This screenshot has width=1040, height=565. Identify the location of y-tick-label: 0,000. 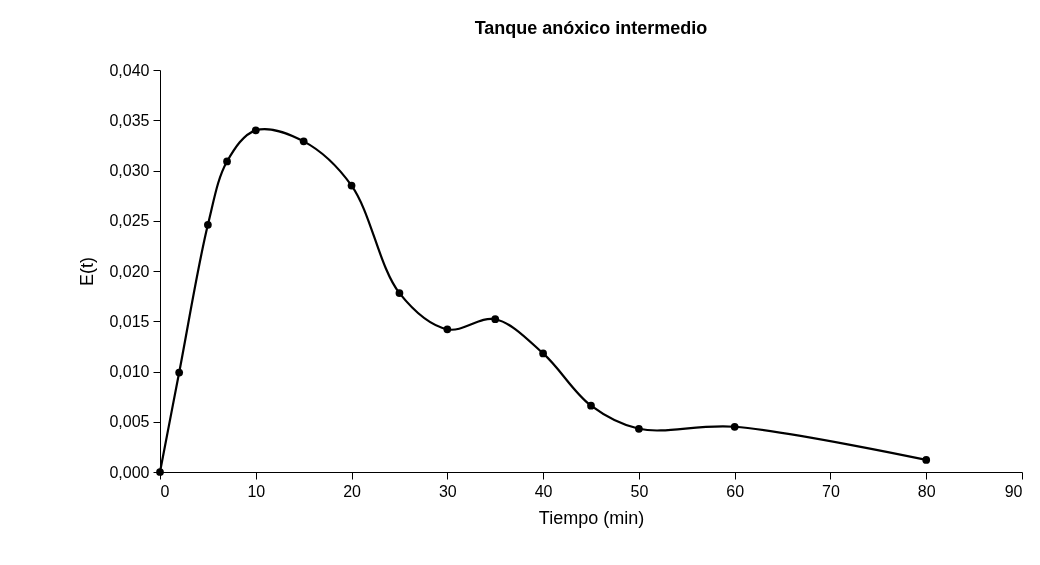
(129, 472).